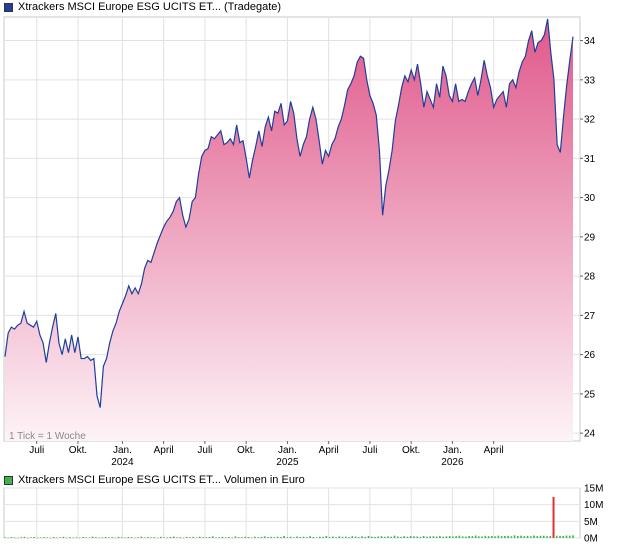 This screenshot has height=546, width=620. Describe the element at coordinates (590, 277) in the screenshot. I see `price-y-tick-label: 28` at that location.